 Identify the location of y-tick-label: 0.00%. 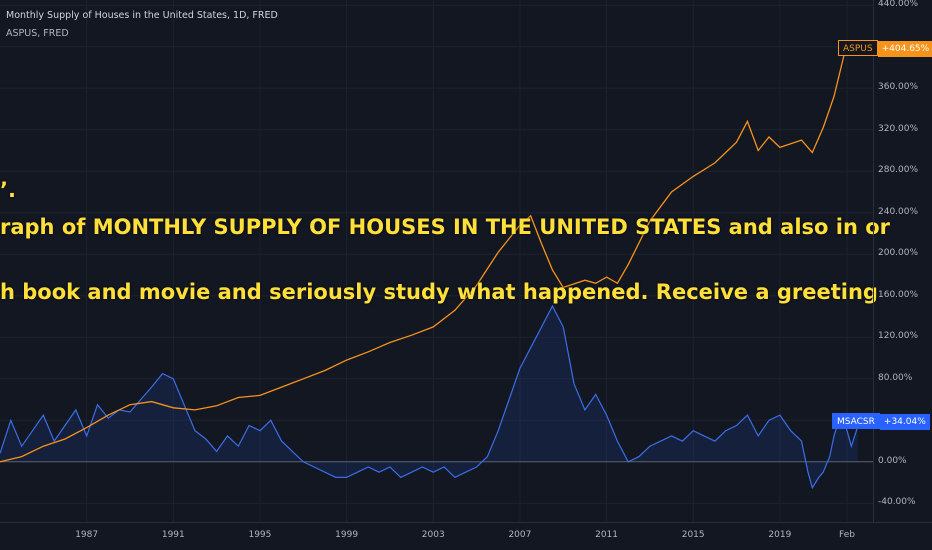
(892, 460).